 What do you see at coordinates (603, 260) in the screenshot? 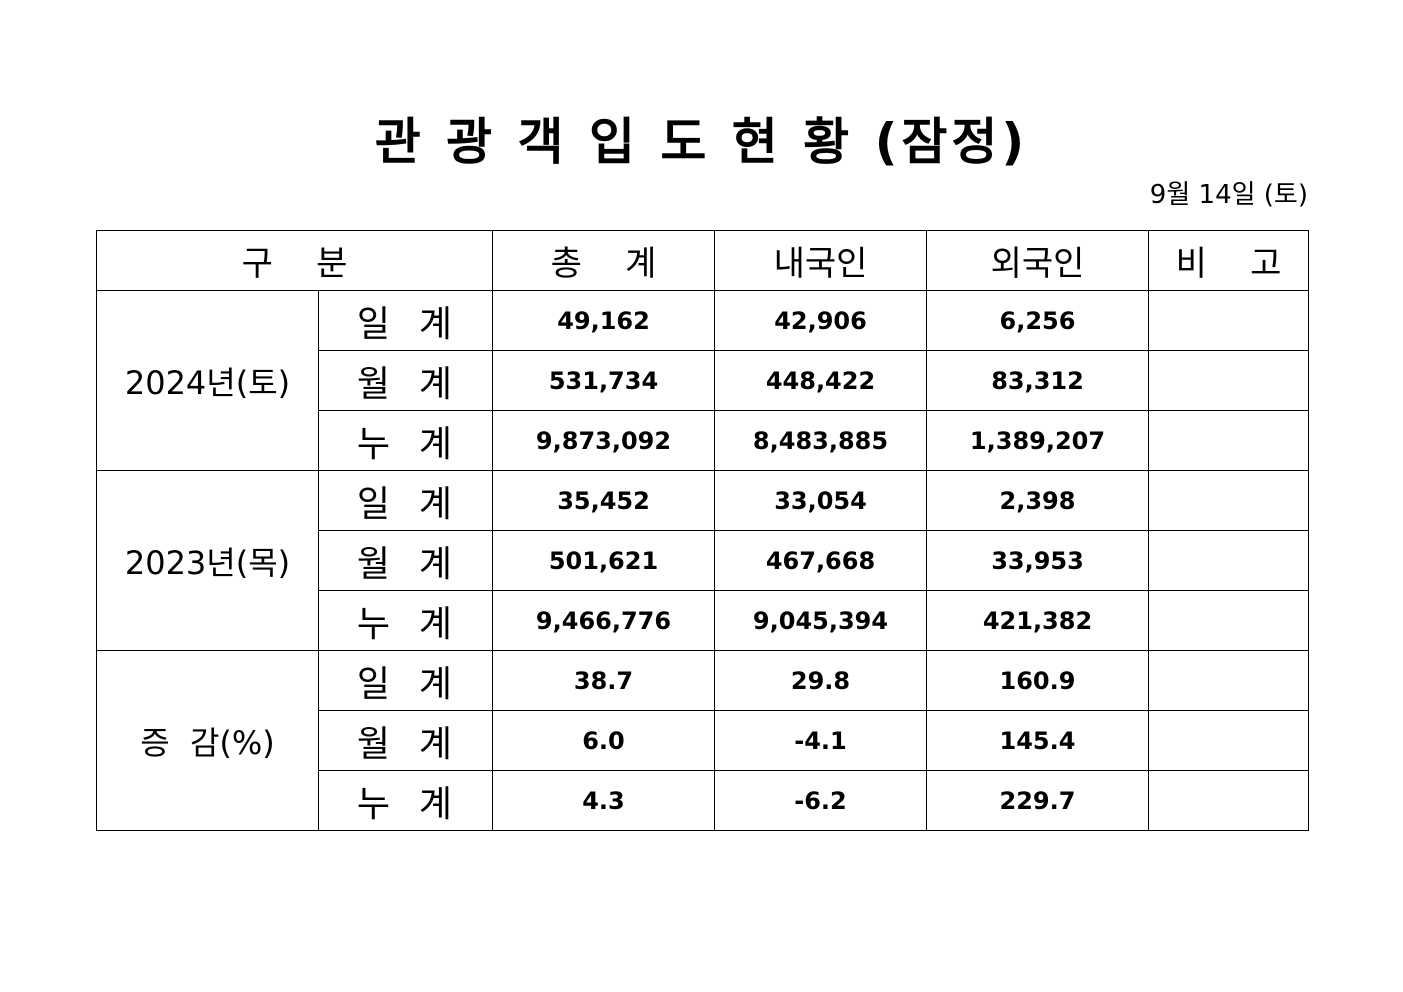
I see `header-total: 총 계` at bounding box center [603, 260].